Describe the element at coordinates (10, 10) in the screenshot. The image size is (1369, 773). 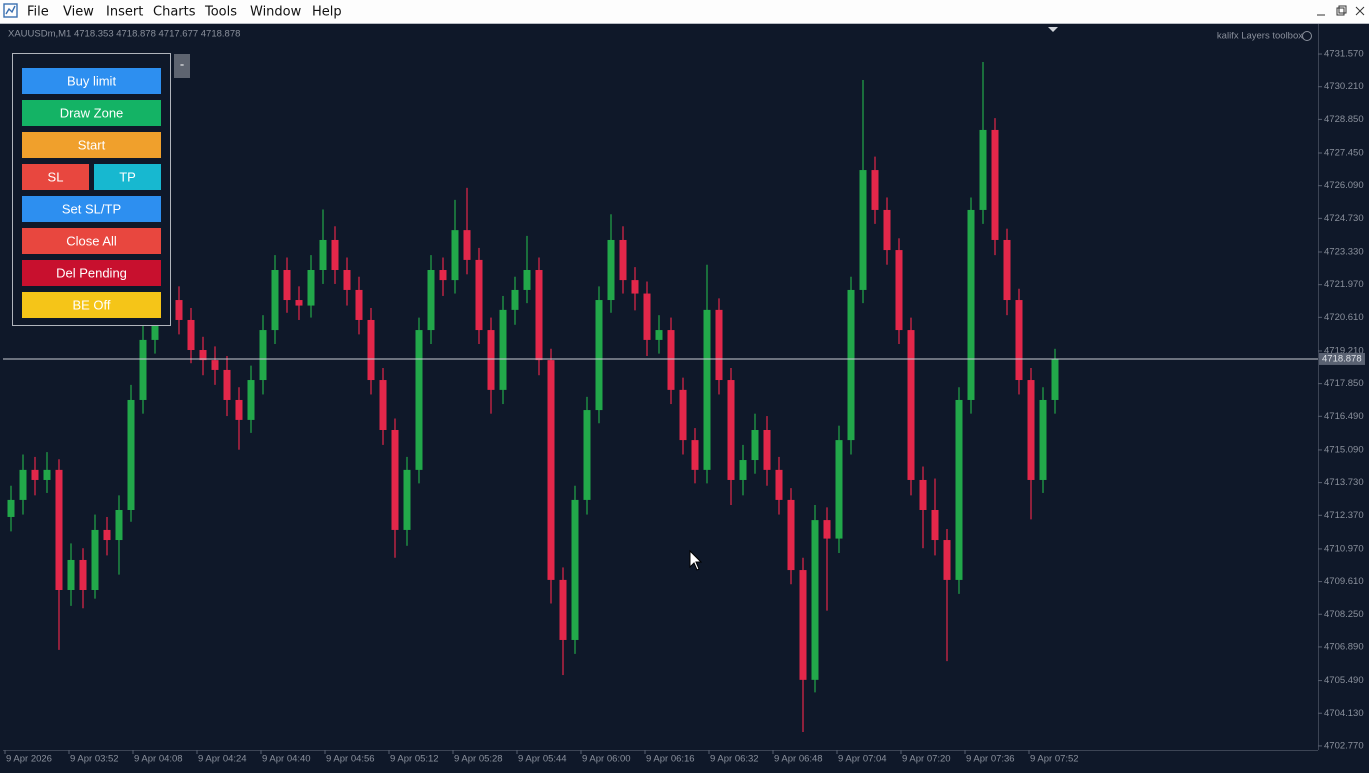
I see `app-icon` at that location.